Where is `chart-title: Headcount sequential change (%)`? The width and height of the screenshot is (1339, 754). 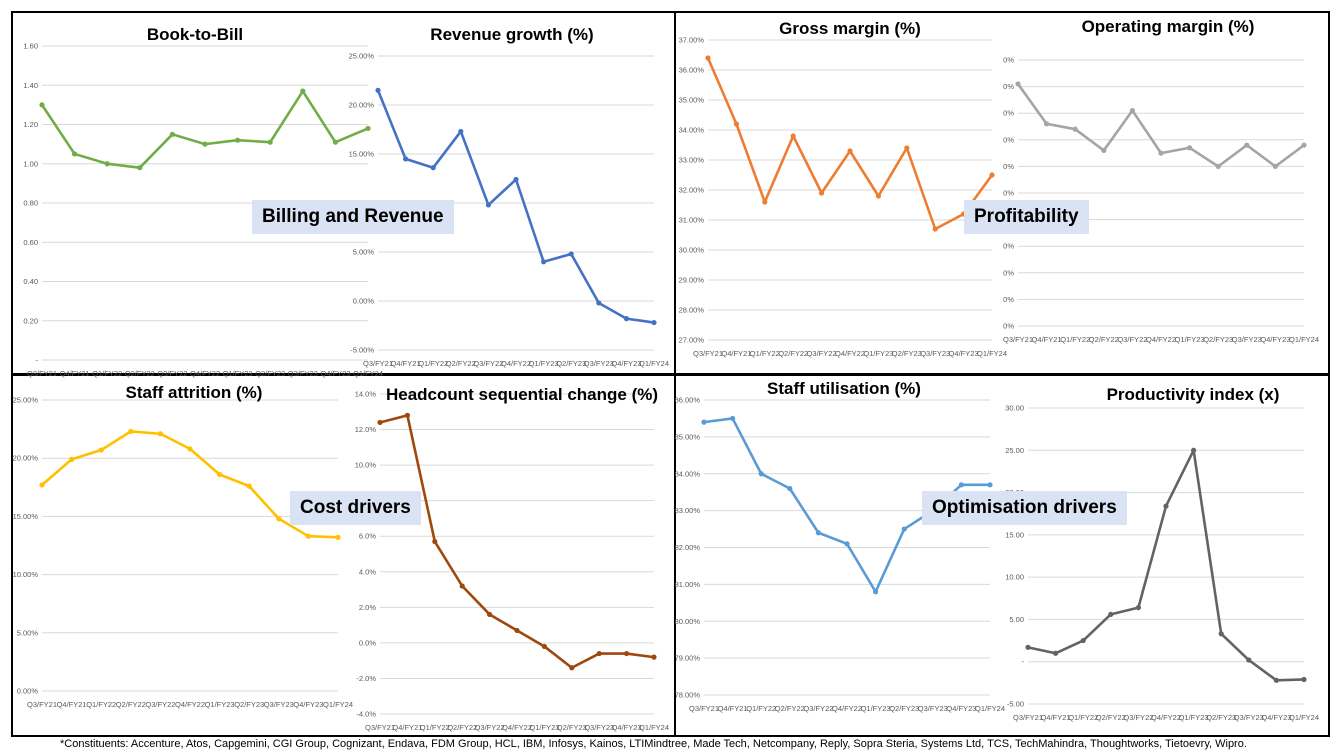 chart-title: Headcount sequential change (%) is located at coordinates (522, 394).